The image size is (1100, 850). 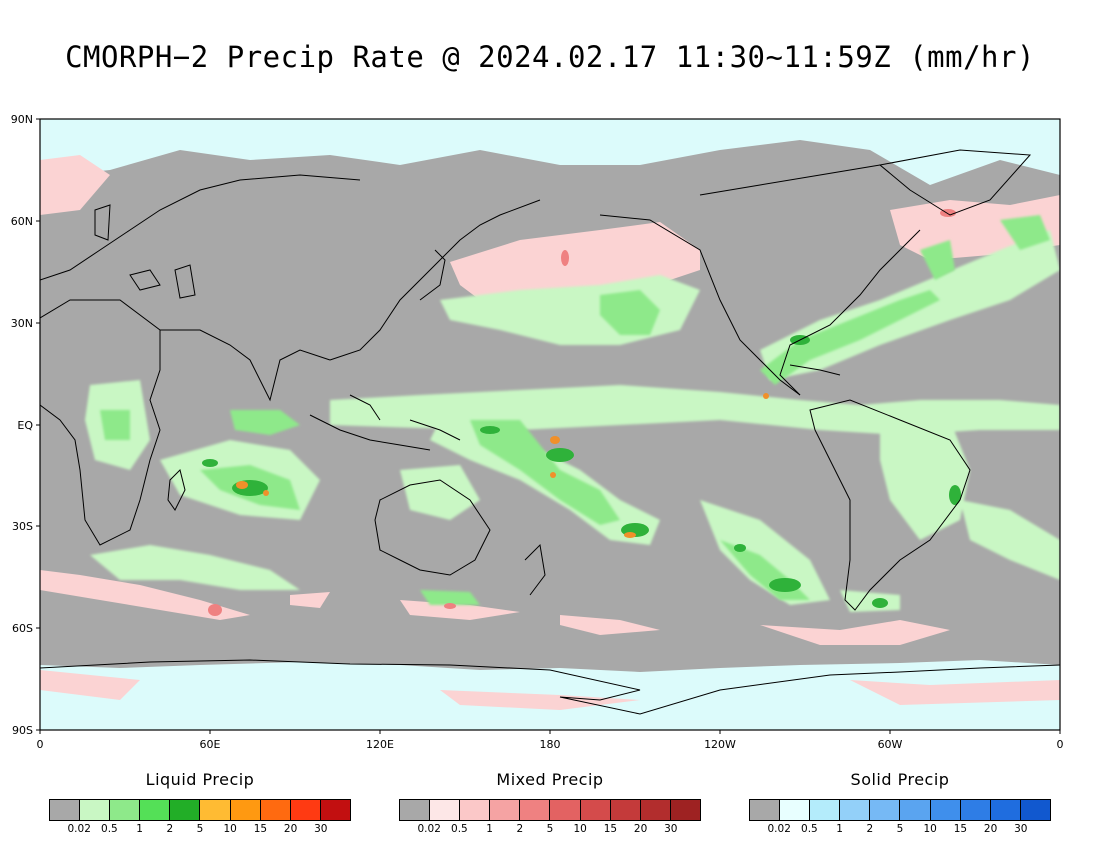 What do you see at coordinates (22, 526) in the screenshot?
I see `lat-label: 30S` at bounding box center [22, 526].